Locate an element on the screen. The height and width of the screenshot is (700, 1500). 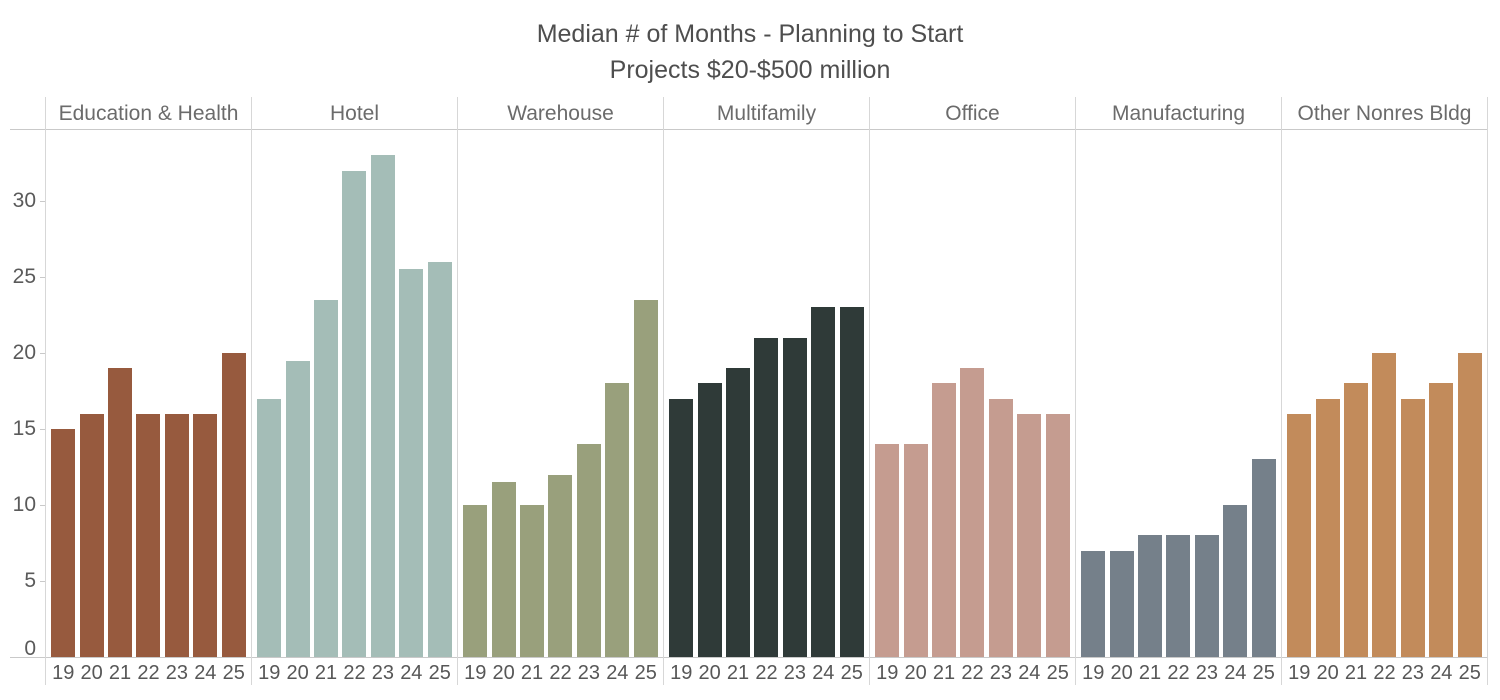
category-panel: Office 19 20 21 22 23 24 25 is located at coordinates (972, 391).